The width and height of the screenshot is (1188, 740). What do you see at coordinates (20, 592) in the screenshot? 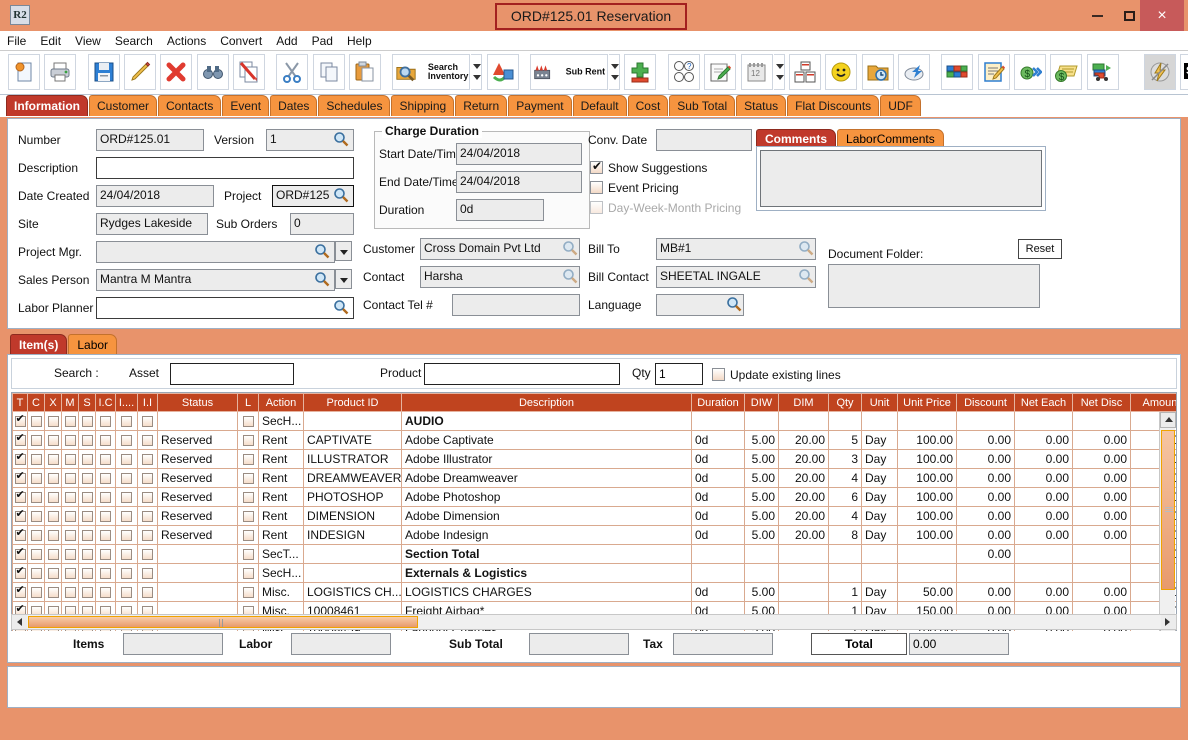
I see `row-checkbox-t` at bounding box center [20, 592].